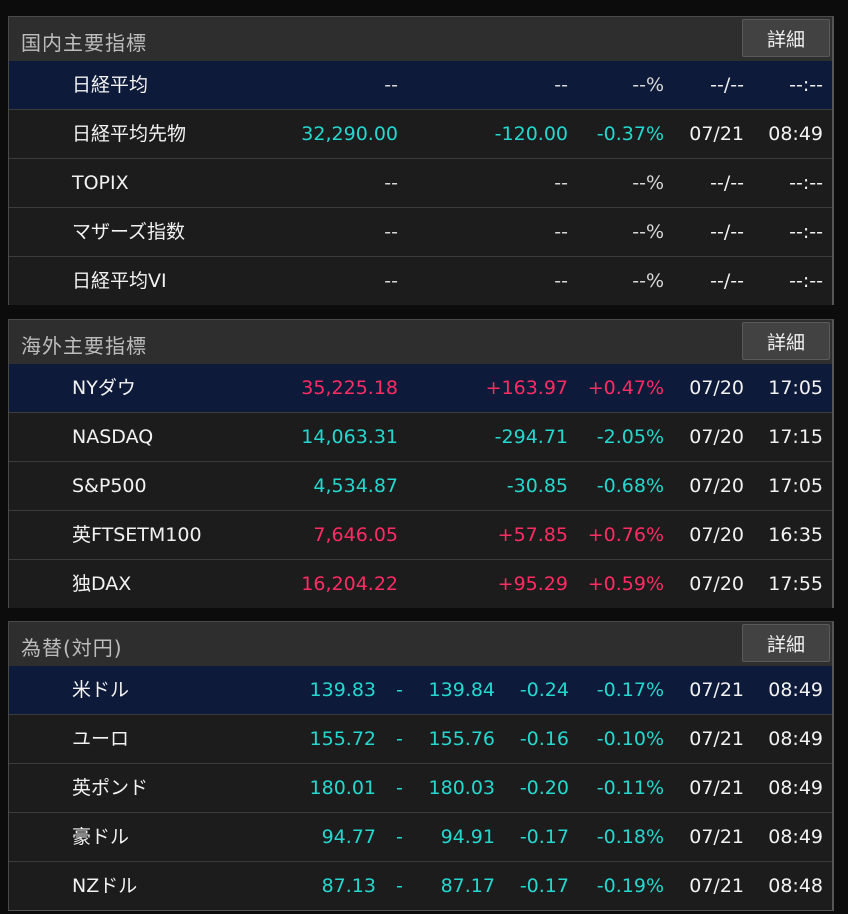 The width and height of the screenshot is (848, 914). Describe the element at coordinates (795, 535) in the screenshot. I see `update-time: 16:35` at that location.